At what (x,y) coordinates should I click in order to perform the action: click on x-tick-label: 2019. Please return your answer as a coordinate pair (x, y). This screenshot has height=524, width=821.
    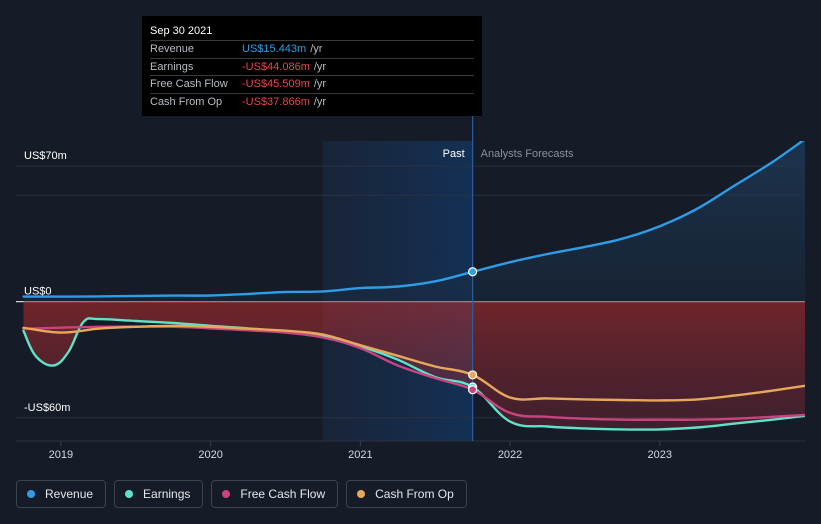
    Looking at the image, I should click on (61, 455).